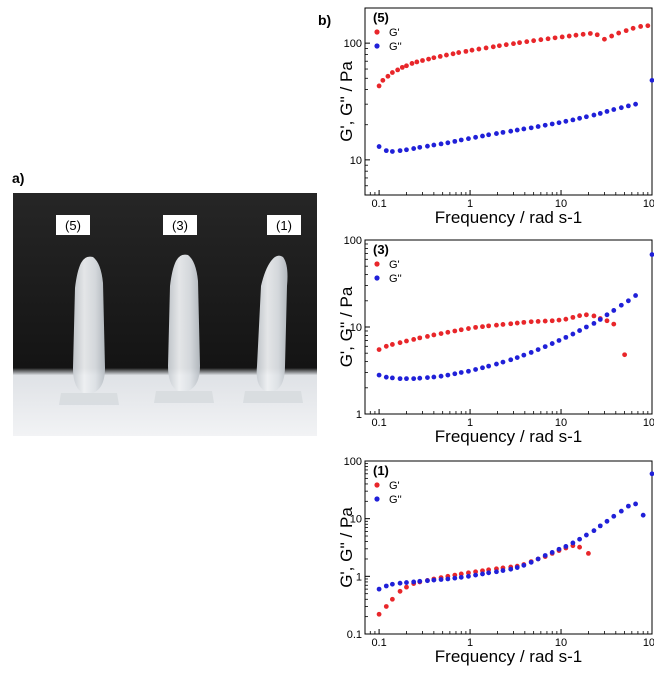  I want to click on plot-2-frame, so click(508, 327).